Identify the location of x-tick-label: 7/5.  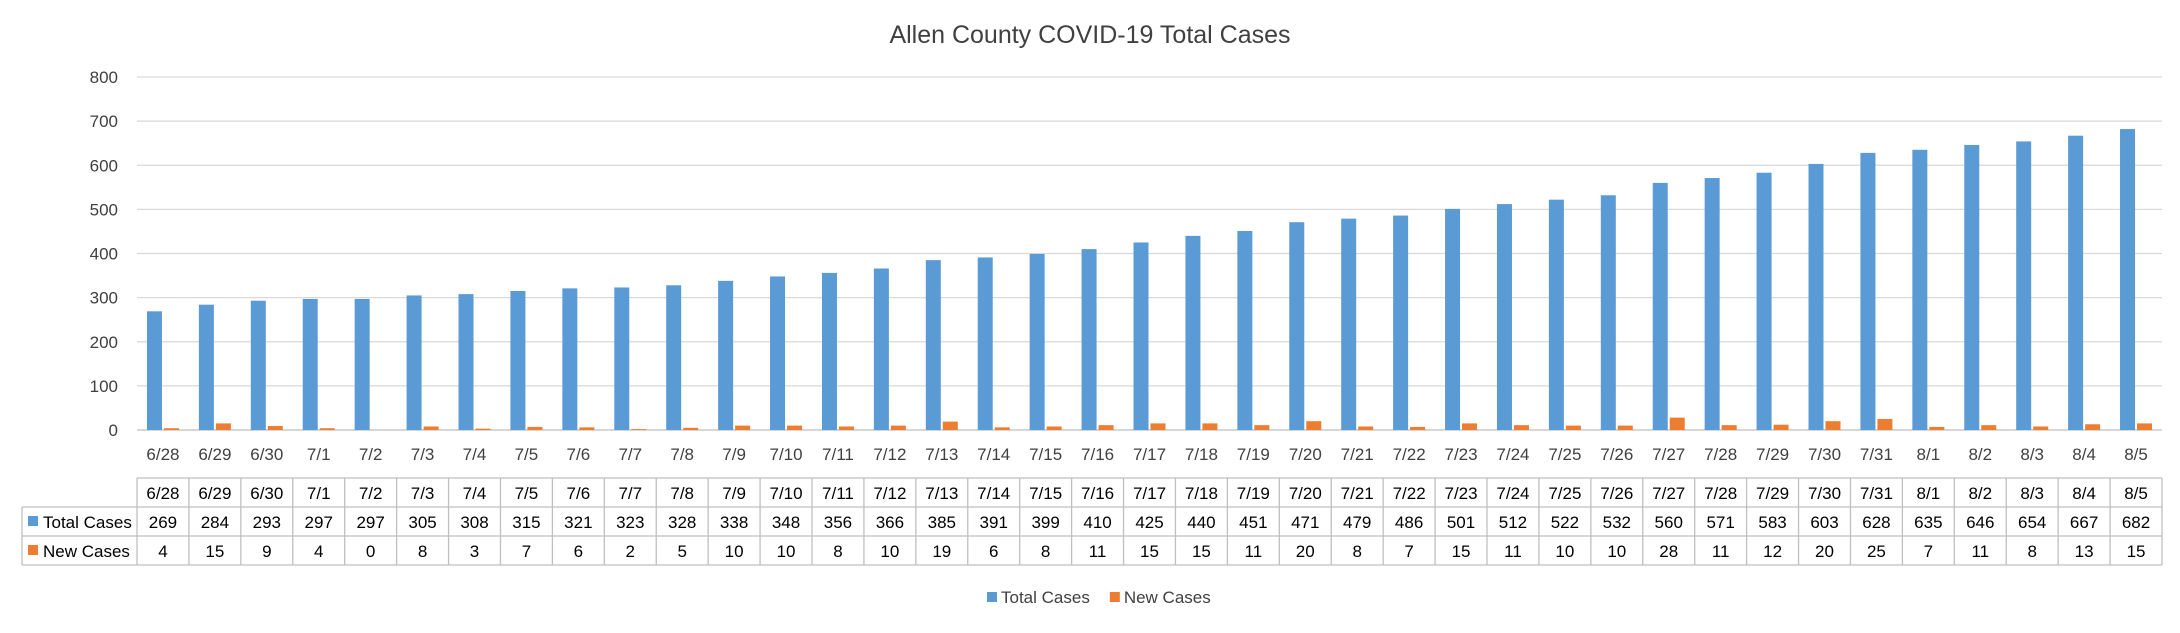
(527, 454).